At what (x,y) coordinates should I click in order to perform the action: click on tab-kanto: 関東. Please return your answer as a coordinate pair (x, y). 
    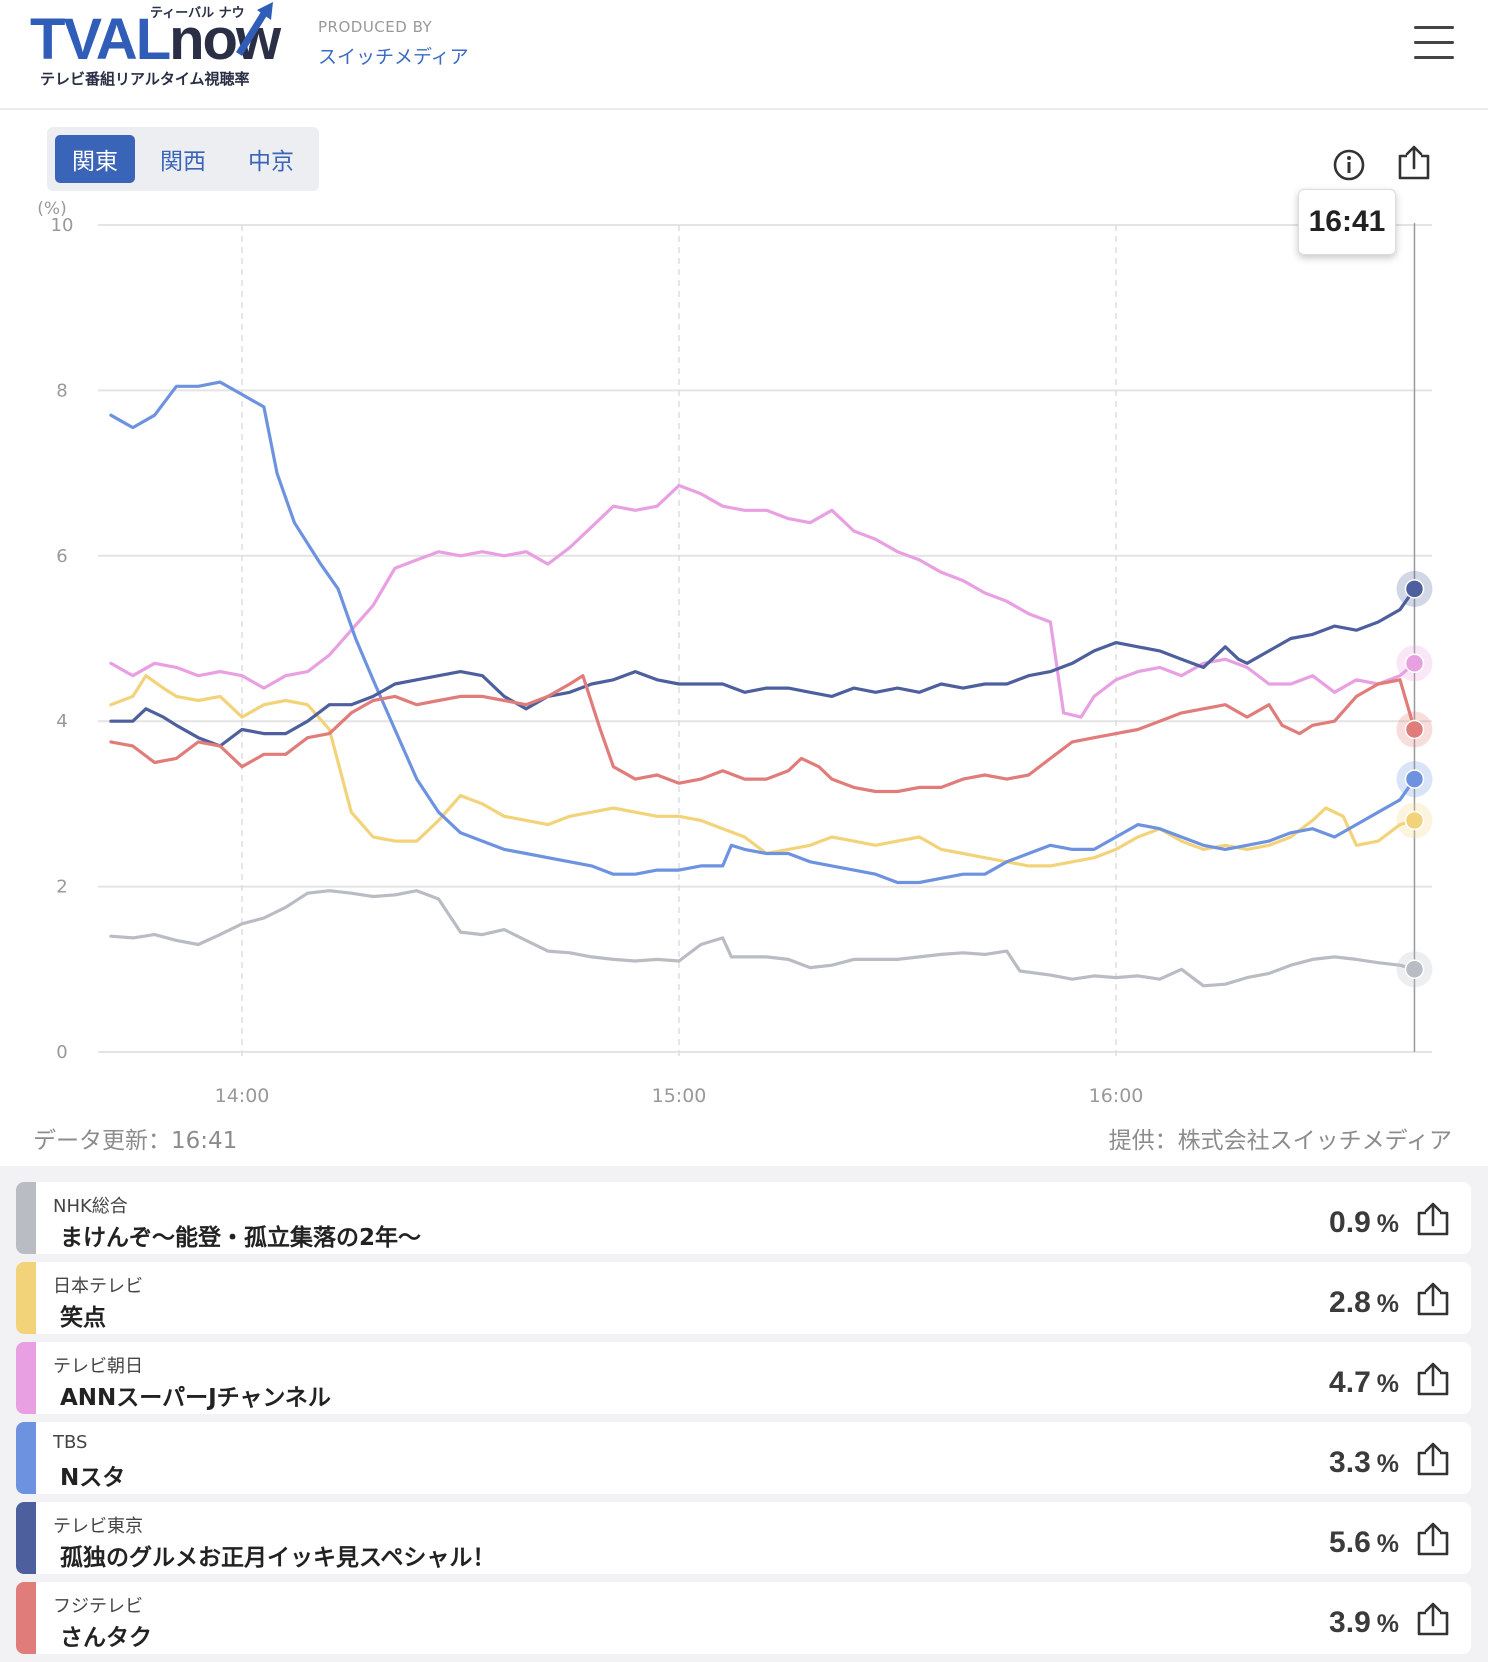
    Looking at the image, I should click on (95, 159).